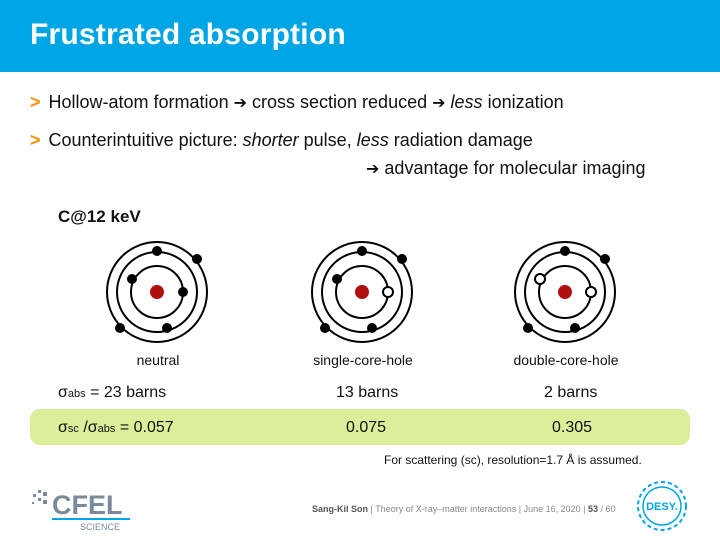 Image resolution: width=720 pixels, height=540 pixels. What do you see at coordinates (270, 140) in the screenshot?
I see `bullet2-part2: shorter` at bounding box center [270, 140].